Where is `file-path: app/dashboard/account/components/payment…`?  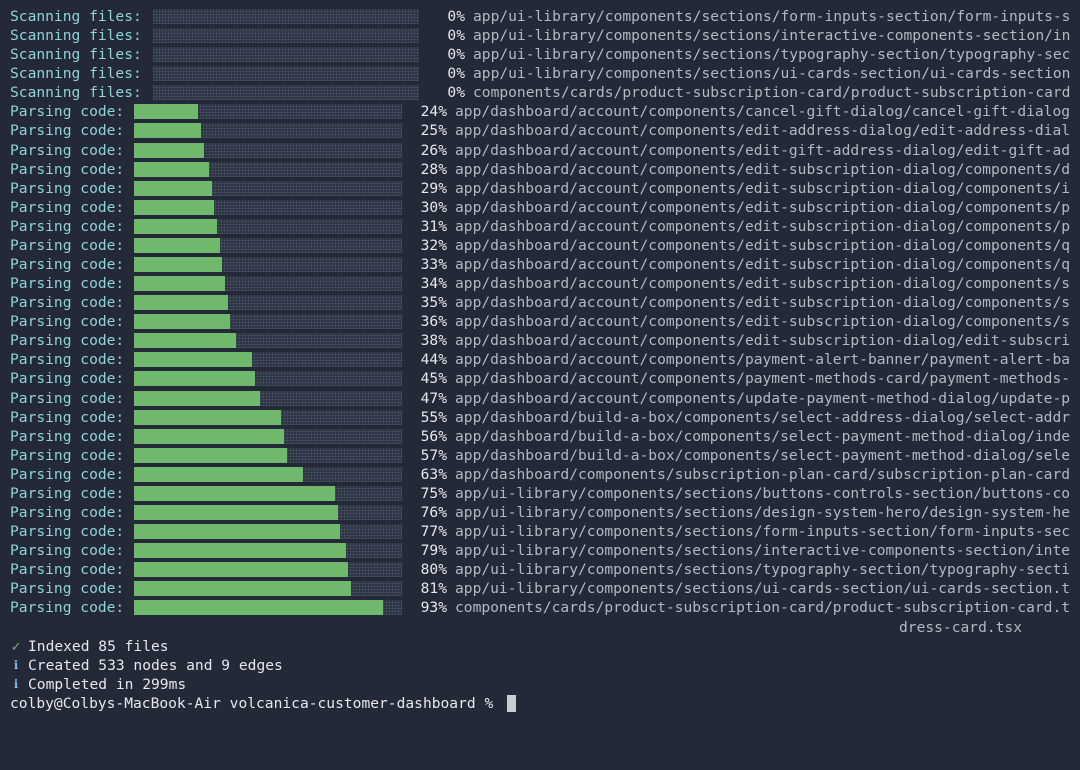 file-path: app/dashboard/account/components/payment… is located at coordinates (763, 360).